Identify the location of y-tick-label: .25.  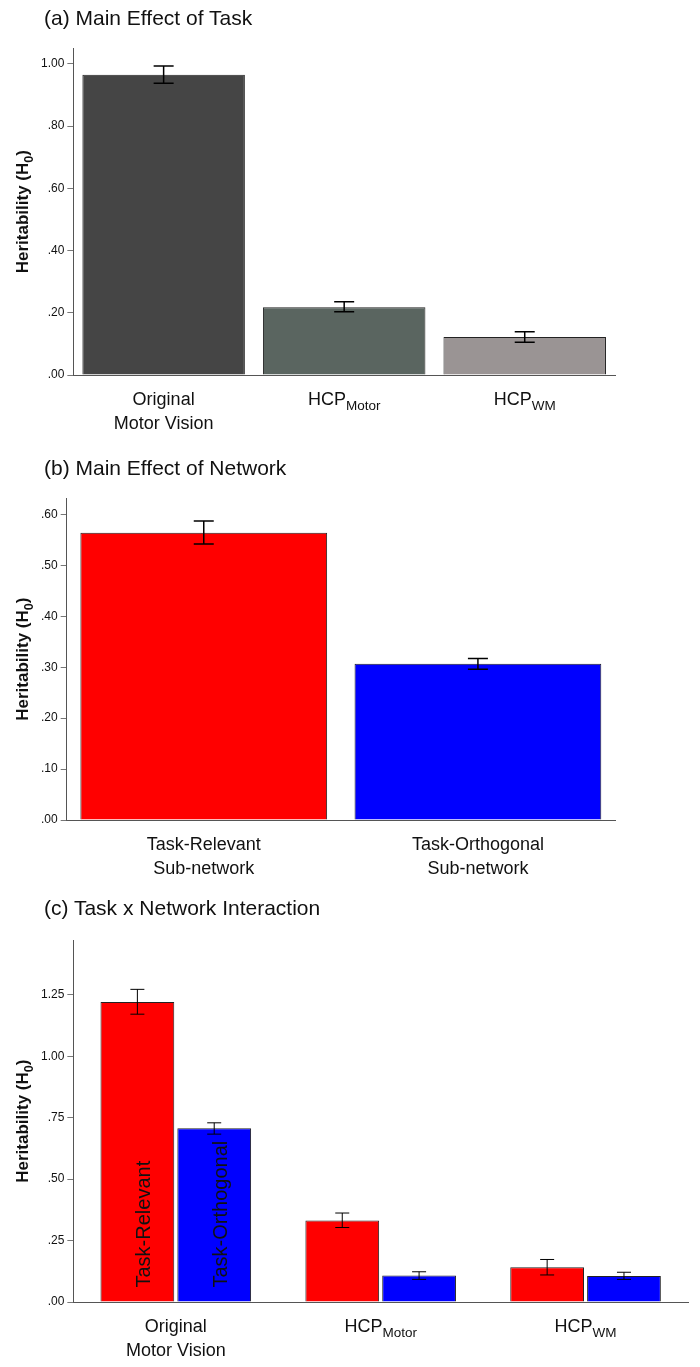
(56, 1239).